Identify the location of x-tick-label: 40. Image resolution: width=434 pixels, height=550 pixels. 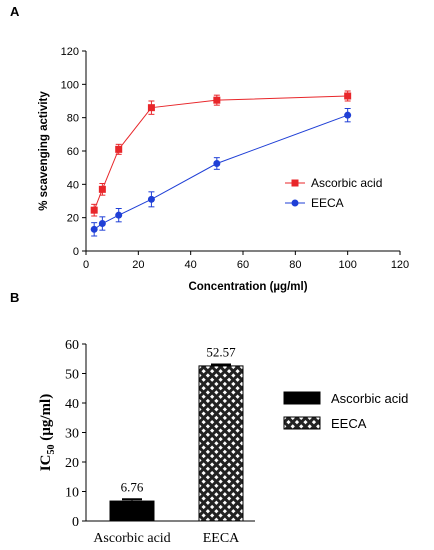
(191, 265).